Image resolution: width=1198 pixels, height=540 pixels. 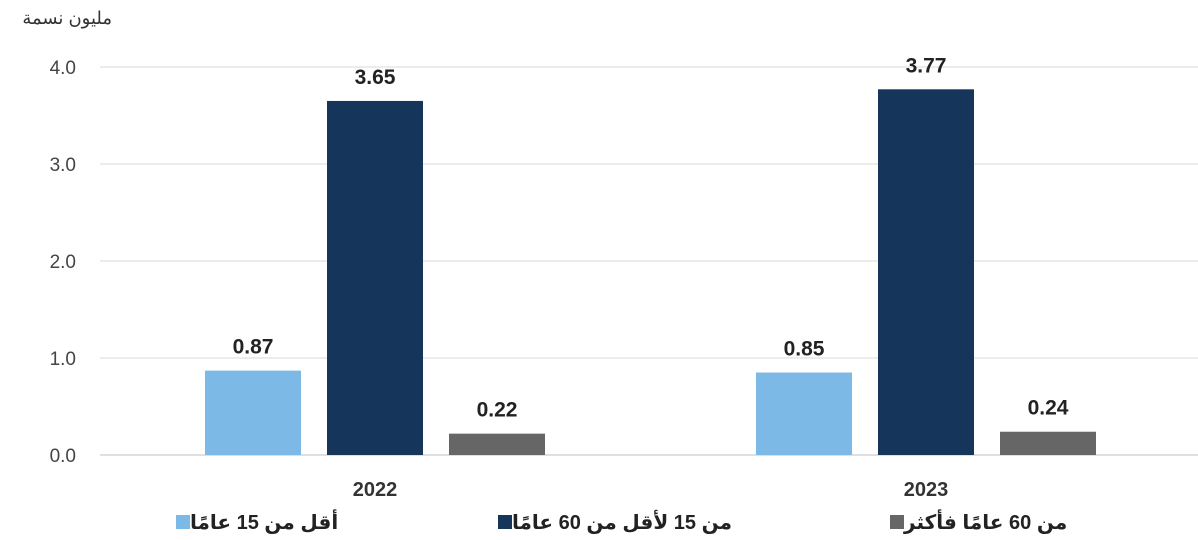 What do you see at coordinates (375, 77) in the screenshot?
I see `data-label: 3.65` at bounding box center [375, 77].